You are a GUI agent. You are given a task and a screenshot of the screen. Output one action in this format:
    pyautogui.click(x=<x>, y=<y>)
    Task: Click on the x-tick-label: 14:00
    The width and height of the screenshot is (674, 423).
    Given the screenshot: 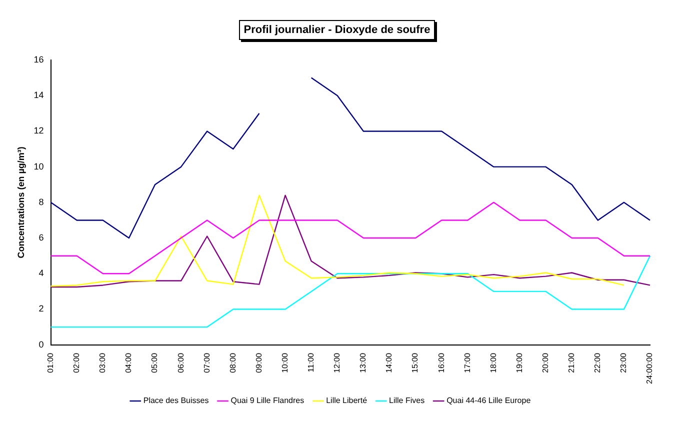 What is the action you would take?
    pyautogui.click(x=389, y=362)
    